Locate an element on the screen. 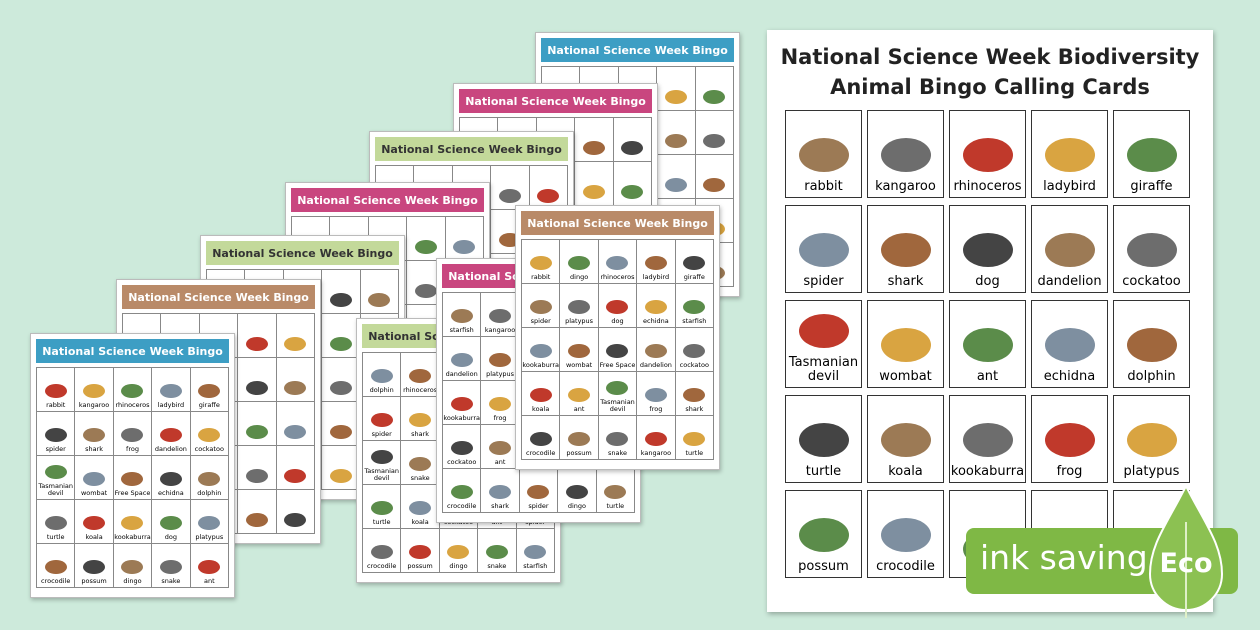 This screenshot has width=1260, height=630. card-label: wombat is located at coordinates (905, 376).